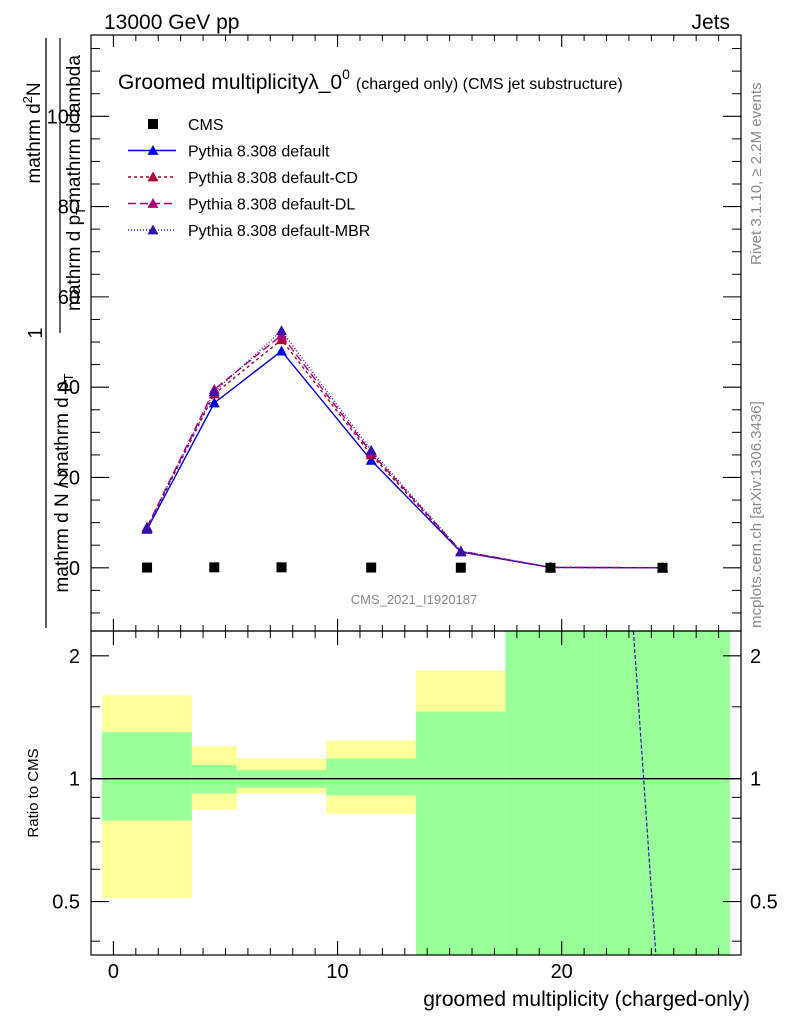 The image size is (786, 1024). Describe the element at coordinates (69, 478) in the screenshot. I see `y-tick-label-1: 20` at that location.